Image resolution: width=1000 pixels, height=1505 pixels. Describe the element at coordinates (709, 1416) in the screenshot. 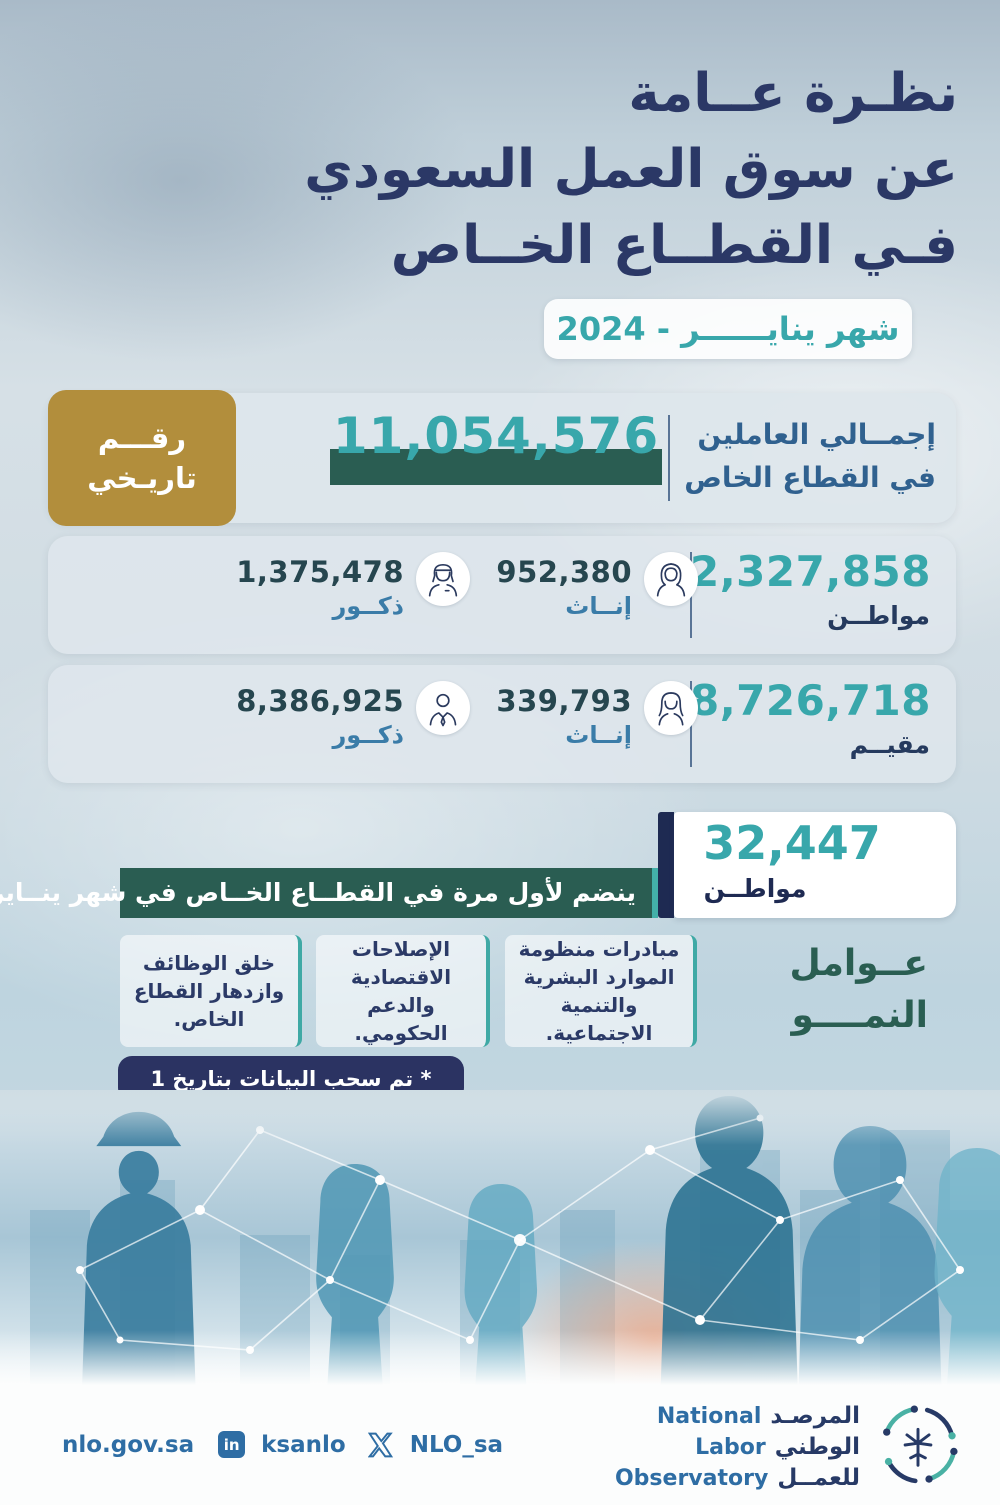

I see `logo-en-line-1: National` at that location.